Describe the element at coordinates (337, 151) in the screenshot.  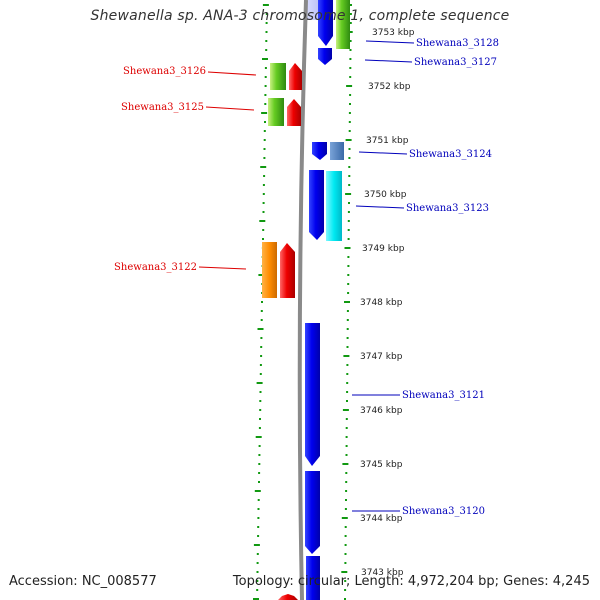
I see `gene-shewana3-3124-part-b` at that location.